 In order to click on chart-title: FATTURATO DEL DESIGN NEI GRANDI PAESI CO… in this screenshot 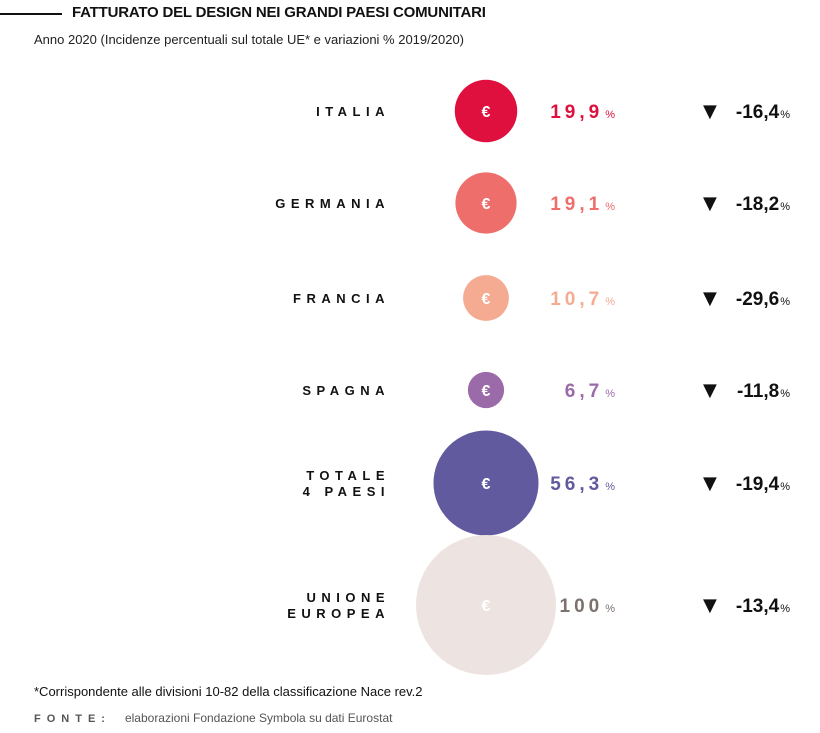, I will do `click(279, 12)`.